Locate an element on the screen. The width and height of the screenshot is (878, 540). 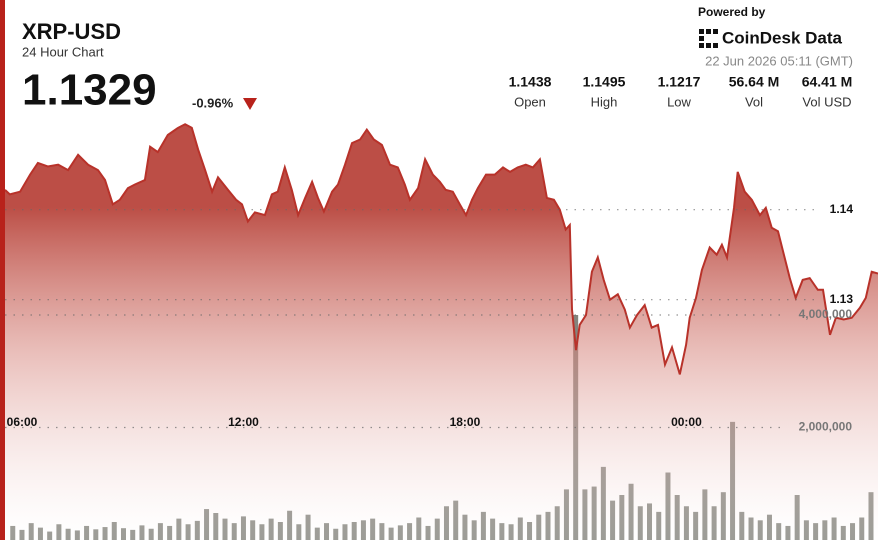
stat-label: Low is located at coordinates (679, 101).